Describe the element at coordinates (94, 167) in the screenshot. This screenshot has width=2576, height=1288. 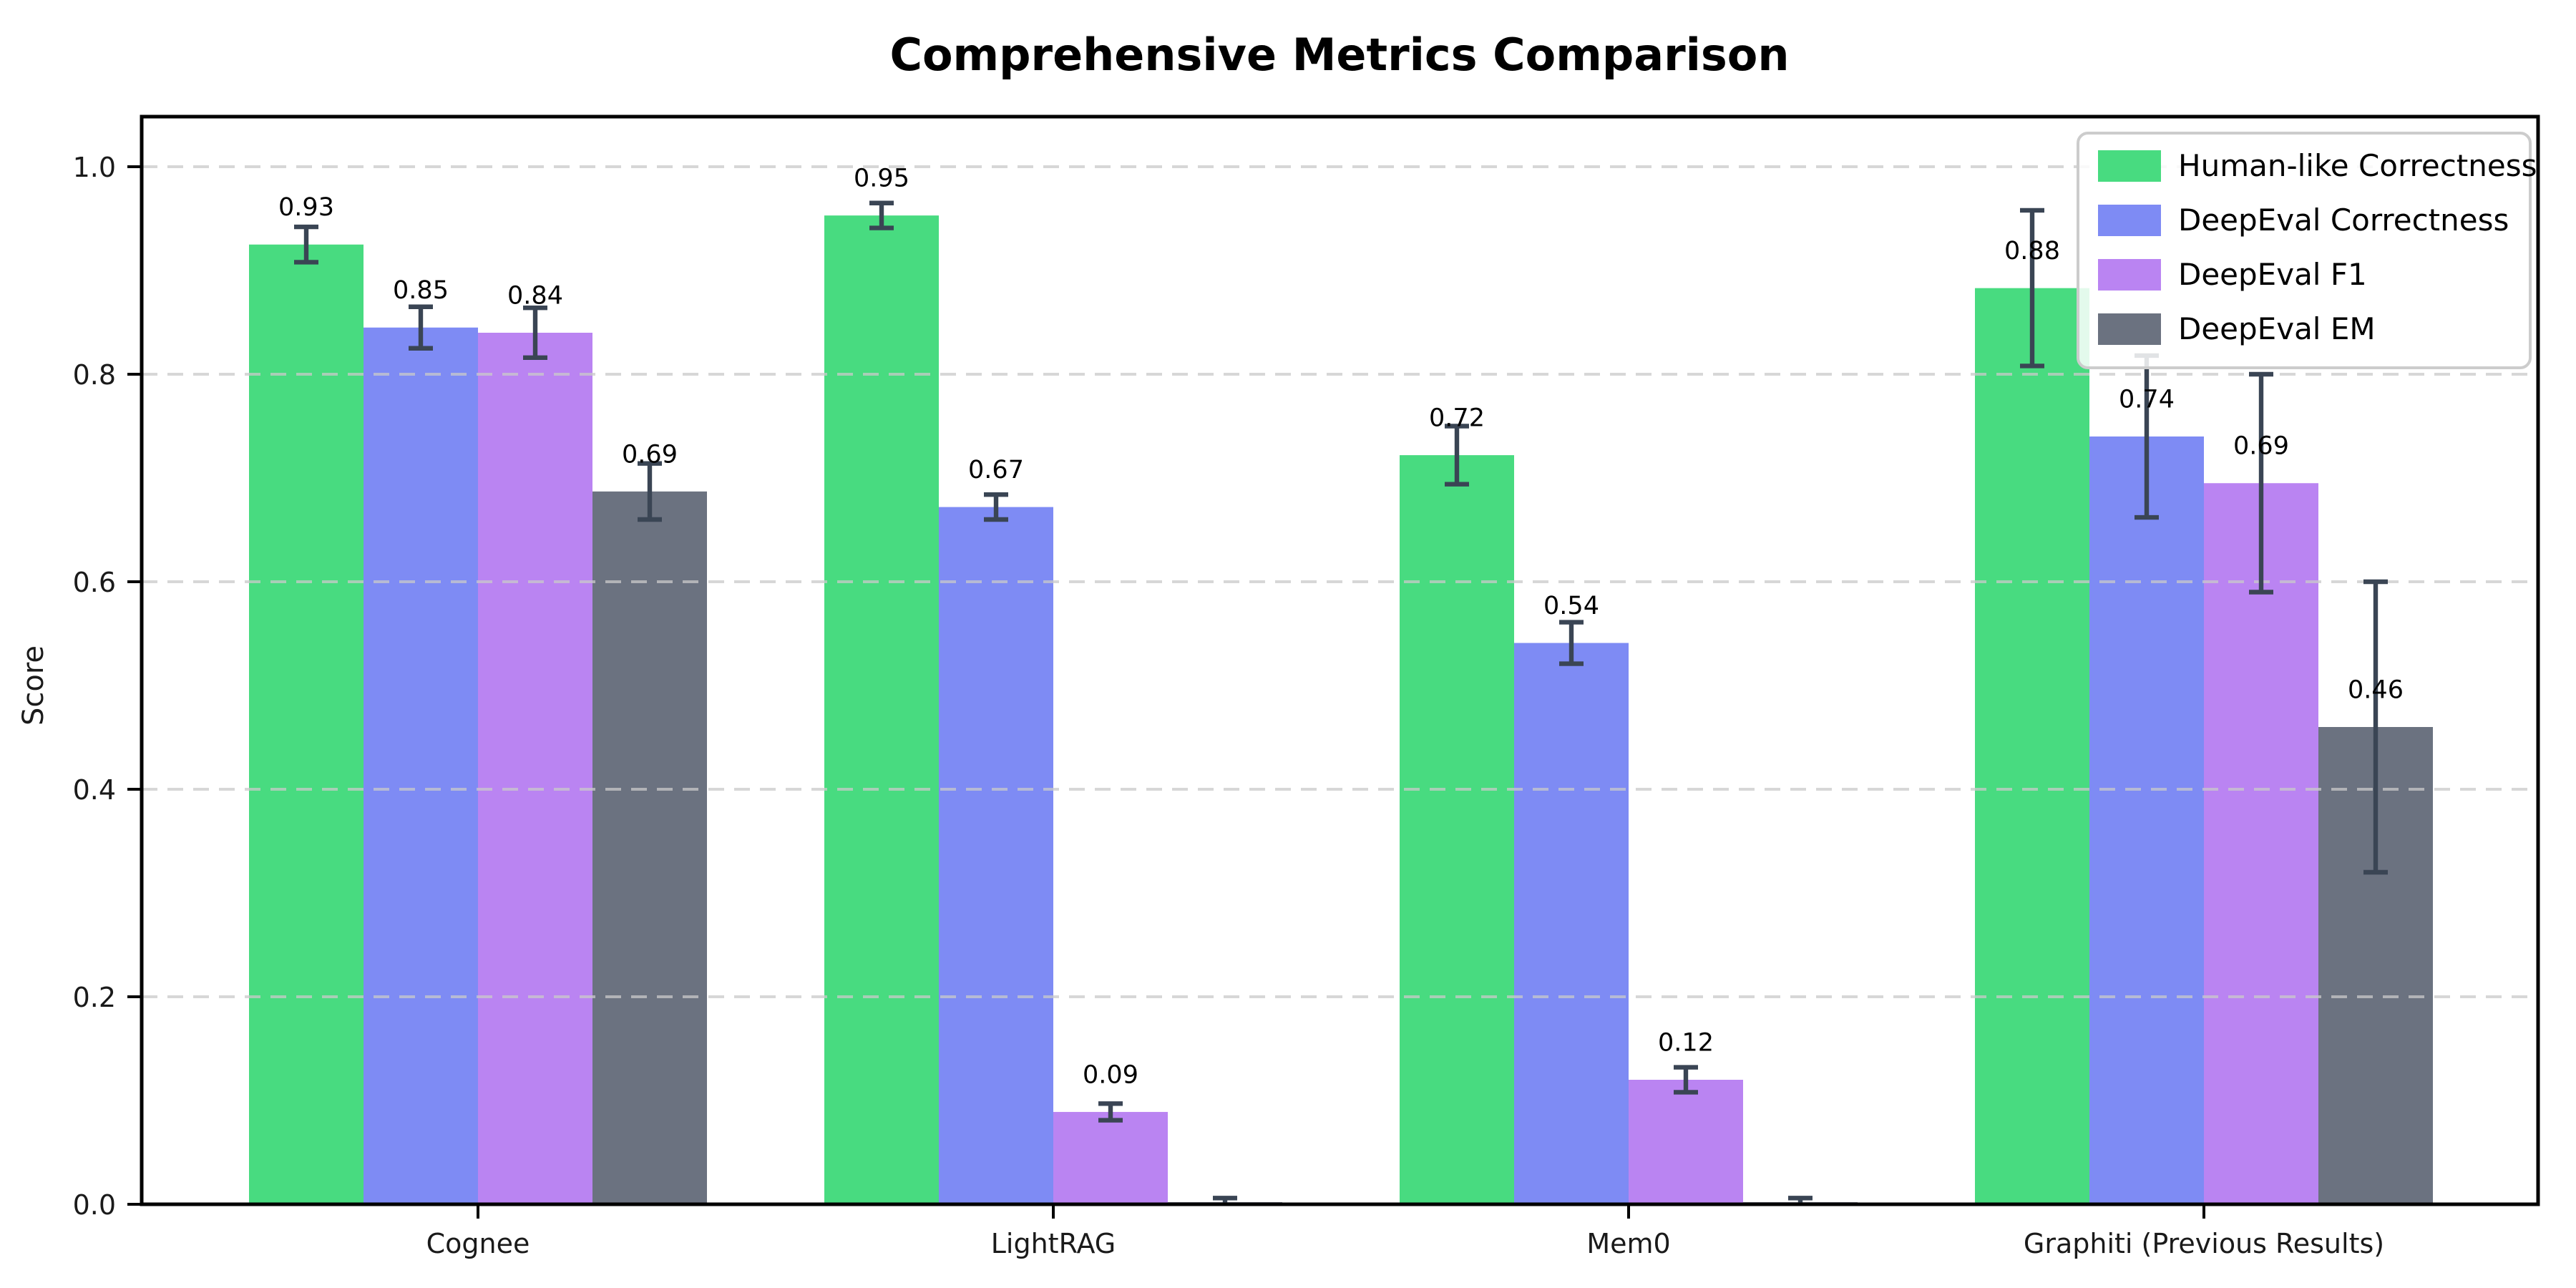
I see `y-tick-label: 1.0` at that location.